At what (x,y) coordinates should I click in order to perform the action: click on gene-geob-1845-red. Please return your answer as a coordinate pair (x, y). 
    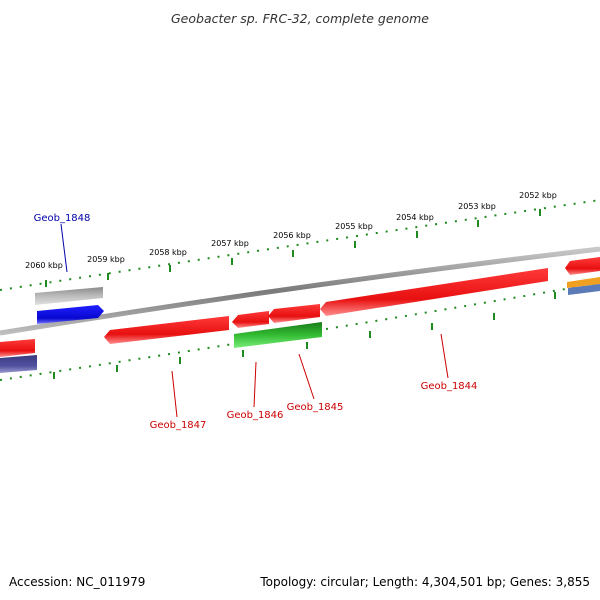
    Looking at the image, I should click on (294, 313).